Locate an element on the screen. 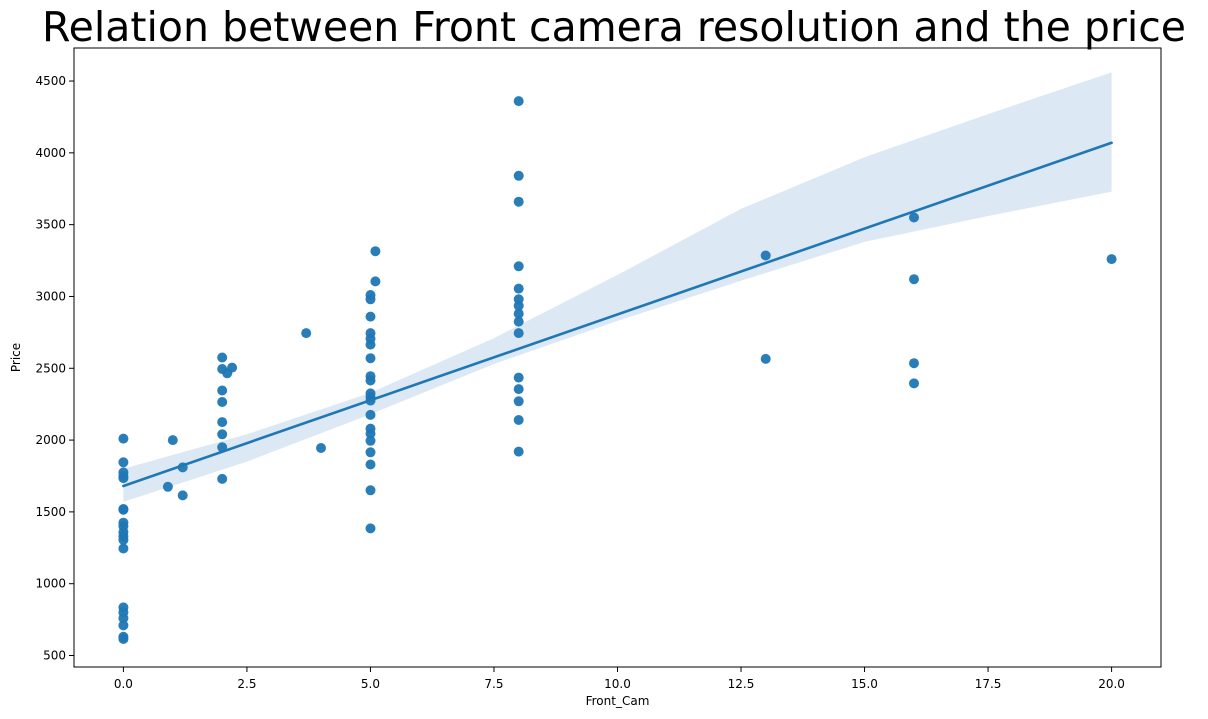 The width and height of the screenshot is (1208, 719). x-tick-label: 17.5 is located at coordinates (988, 684).